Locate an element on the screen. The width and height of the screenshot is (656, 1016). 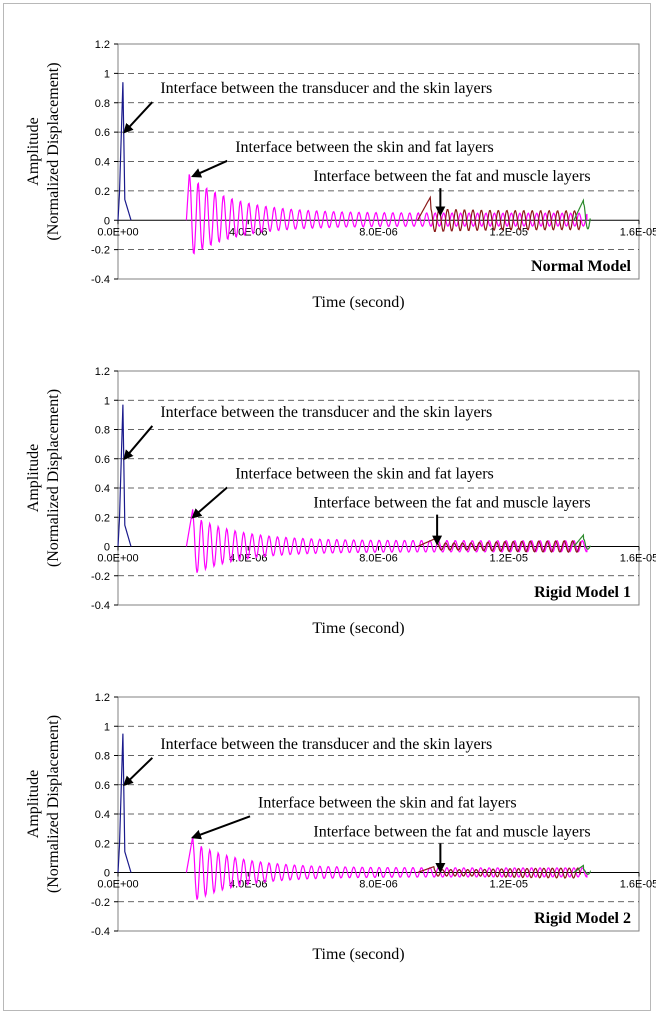
x-tick-label: 4.0E-06 is located at coordinates (248, 232).